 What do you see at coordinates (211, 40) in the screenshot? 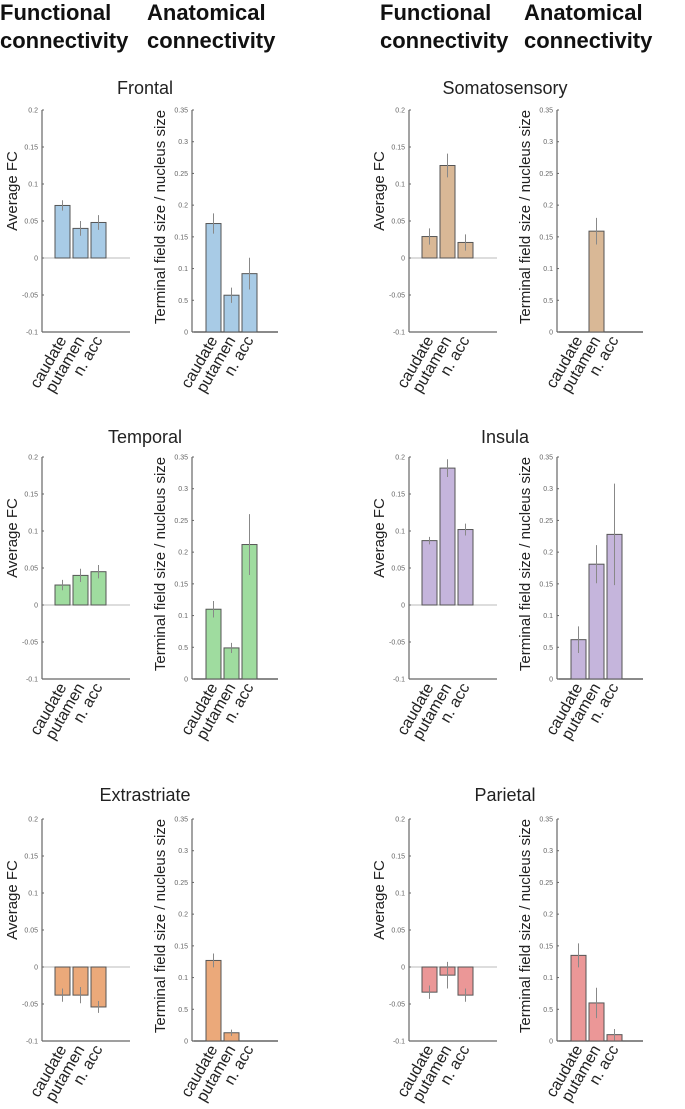
I see `header-left-anatomical-line2: connectivity` at bounding box center [211, 40].